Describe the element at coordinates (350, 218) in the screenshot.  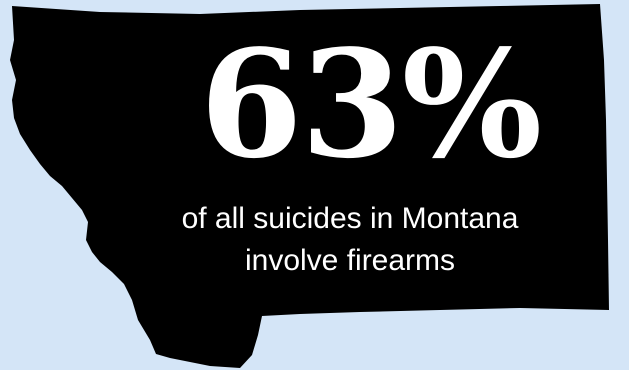
I see `caption-line-1: of all suicides in Montana` at that location.